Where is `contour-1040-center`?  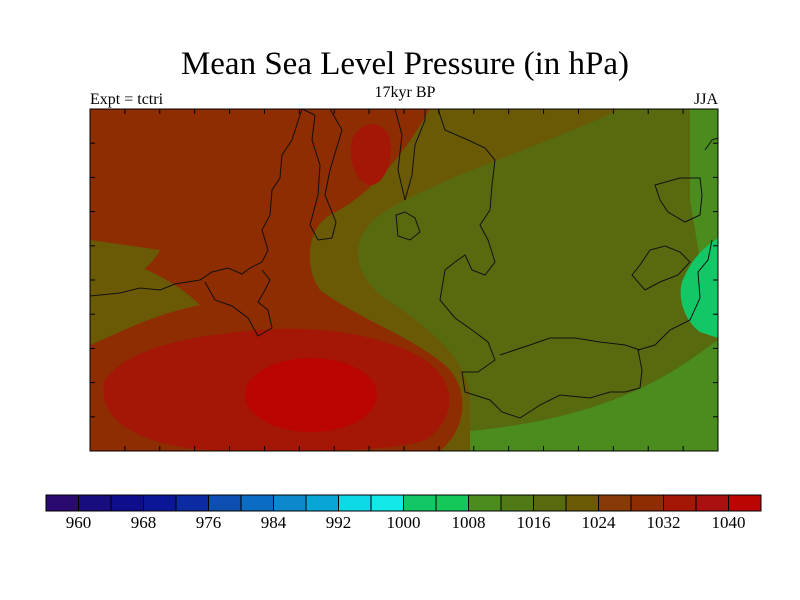 contour-1040-center is located at coordinates (311, 395).